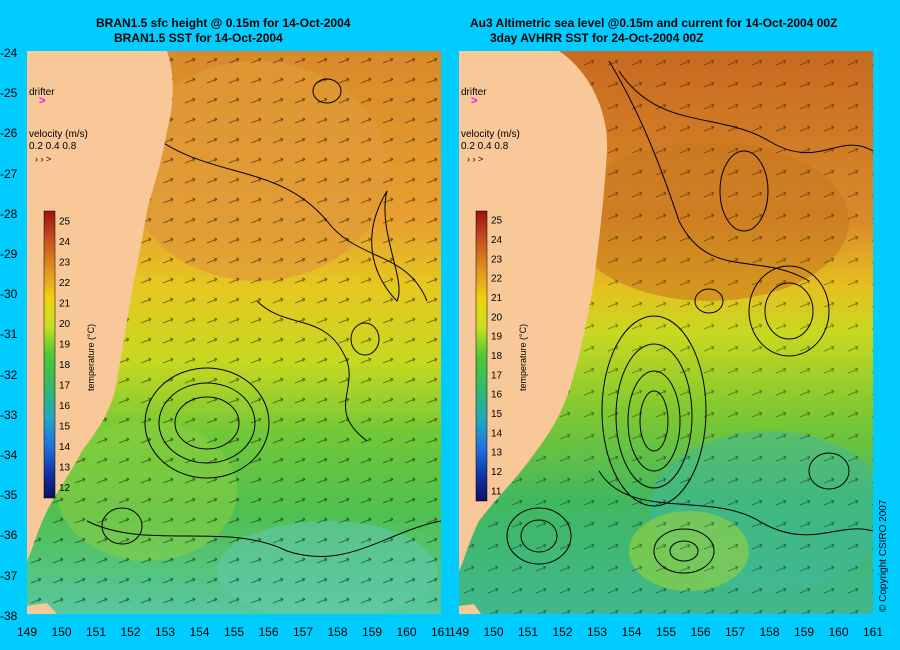 This screenshot has height=650, width=900. I want to click on right-velocity-scale: 0.2 0.4 0.8, so click(485, 146).